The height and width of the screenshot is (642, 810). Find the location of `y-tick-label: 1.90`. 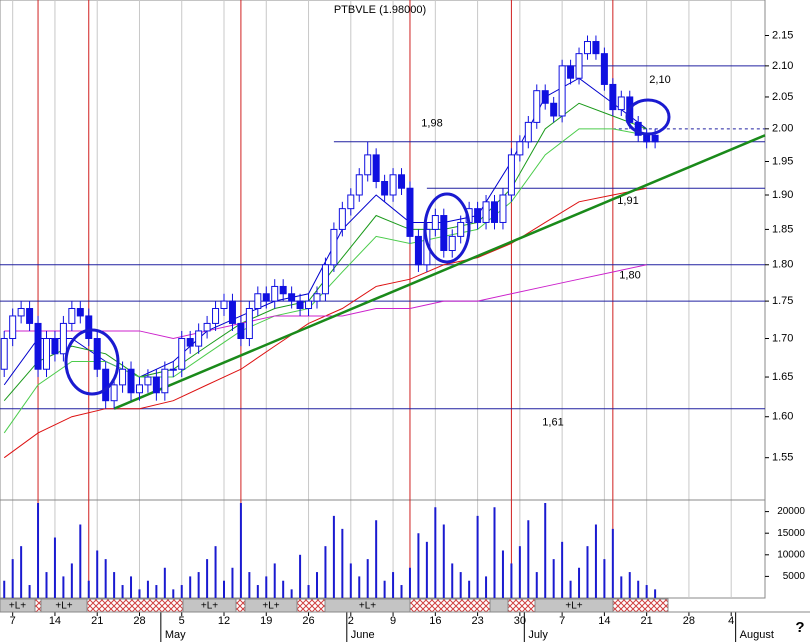

y-tick-label: 1.90 is located at coordinates (782, 195).